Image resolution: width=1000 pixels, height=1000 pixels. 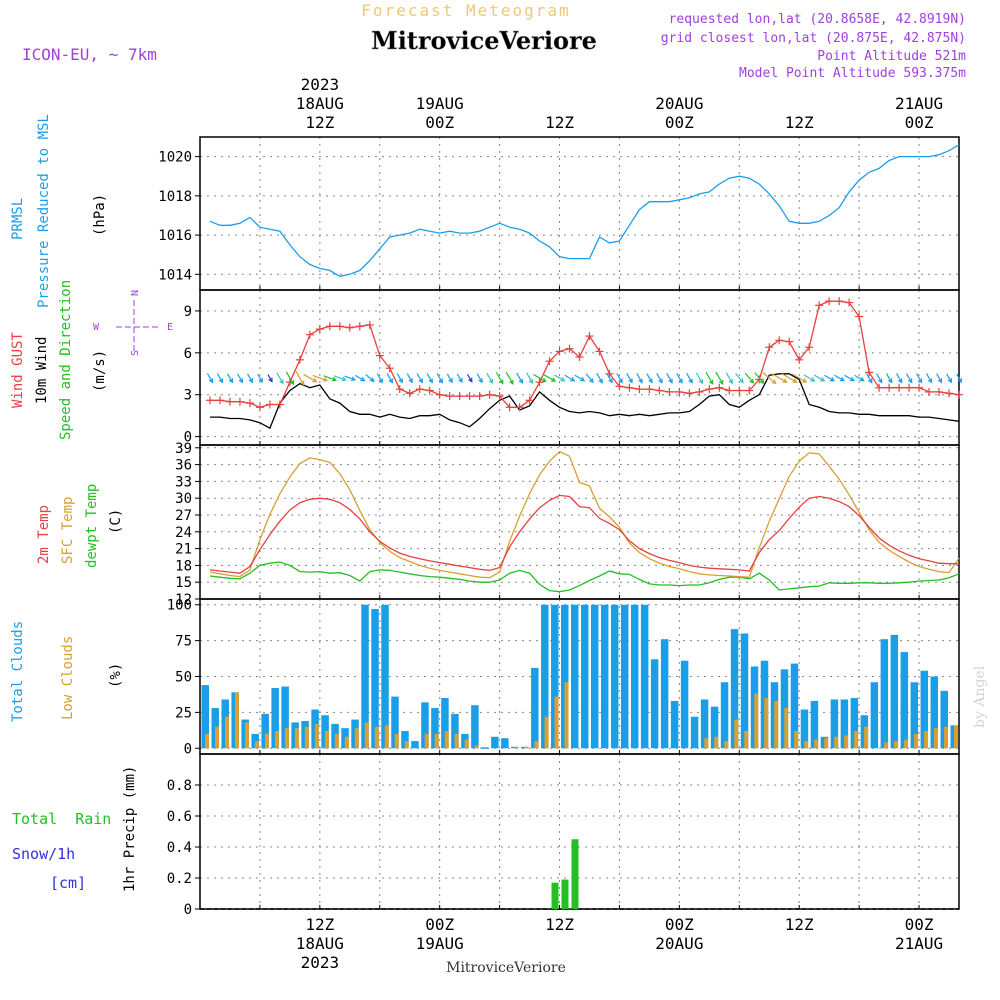 I want to click on series-sfc-temp, so click(x=584, y=514).